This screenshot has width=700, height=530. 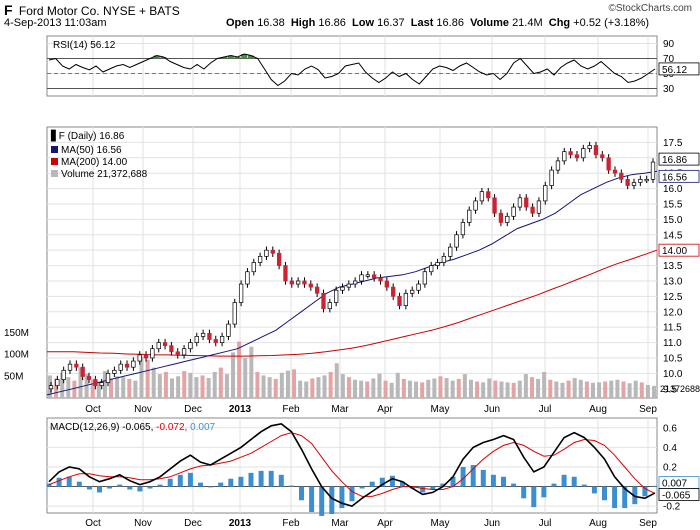 What do you see at coordinates (141, 11) in the screenshot?
I see `exchange-name: NYSE + BATS` at bounding box center [141, 11].